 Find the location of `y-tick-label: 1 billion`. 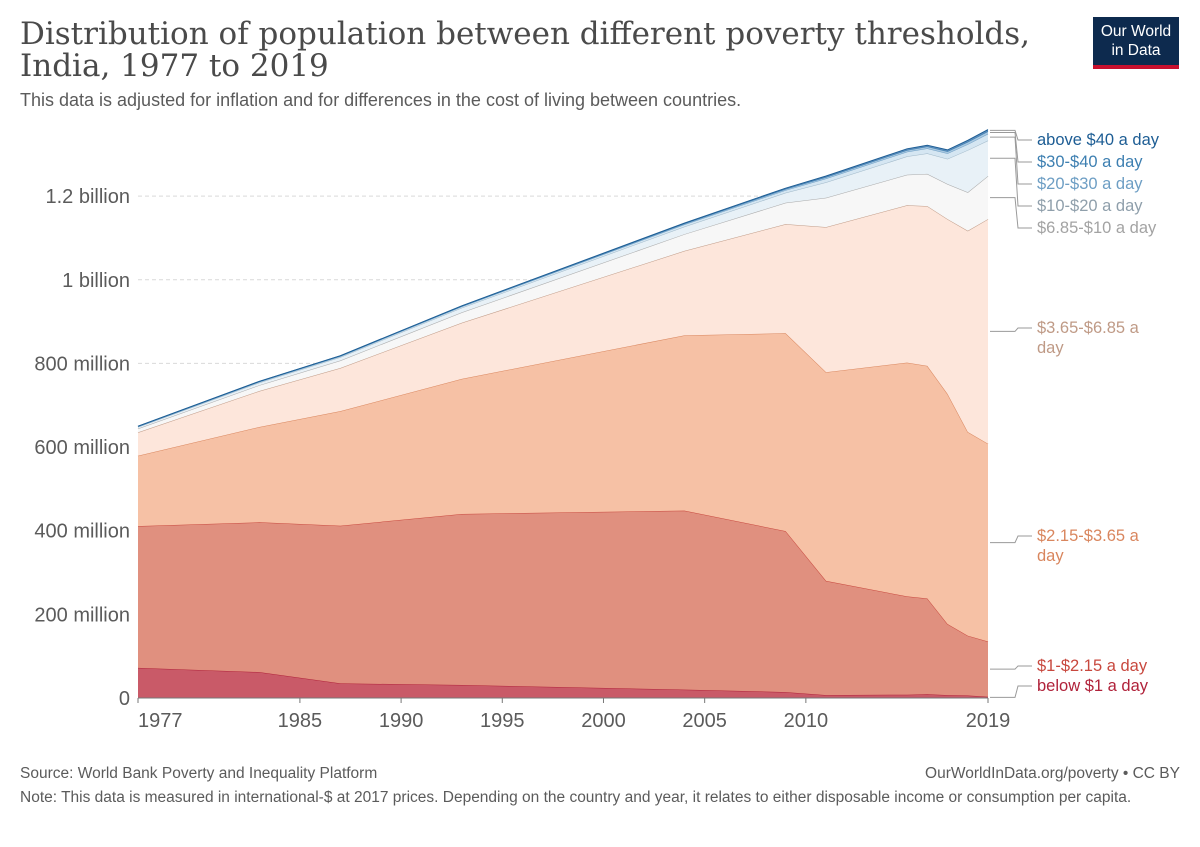

y-tick-label: 1 billion is located at coordinates (96, 281).